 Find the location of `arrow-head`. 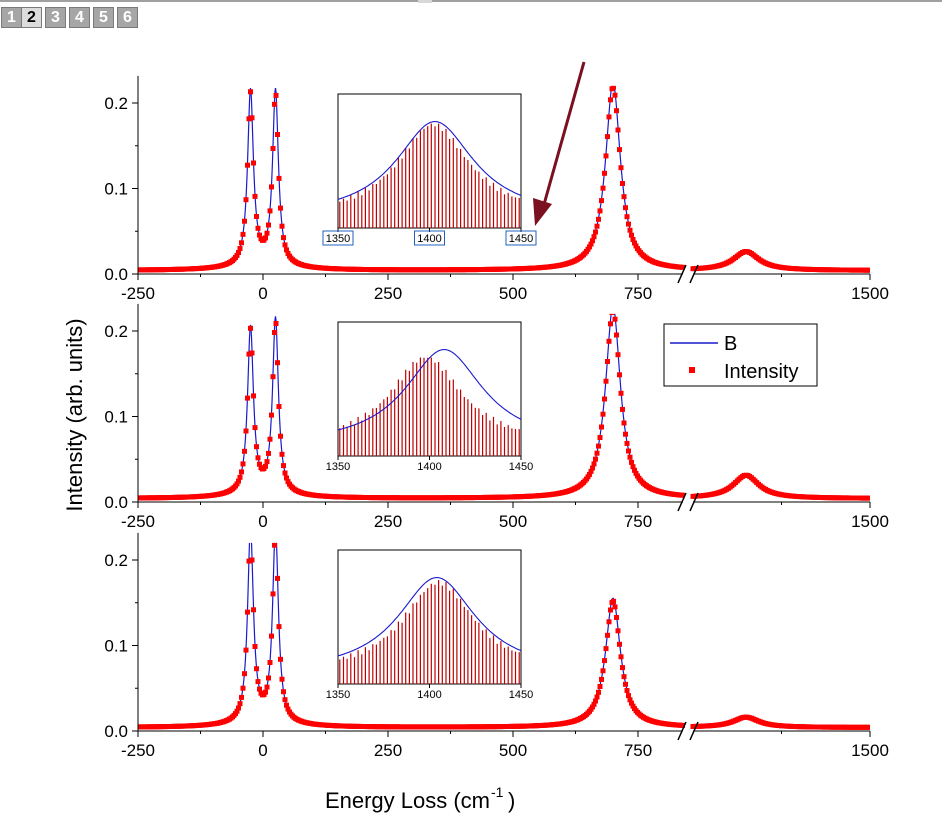

arrow-head is located at coordinates (542, 212).